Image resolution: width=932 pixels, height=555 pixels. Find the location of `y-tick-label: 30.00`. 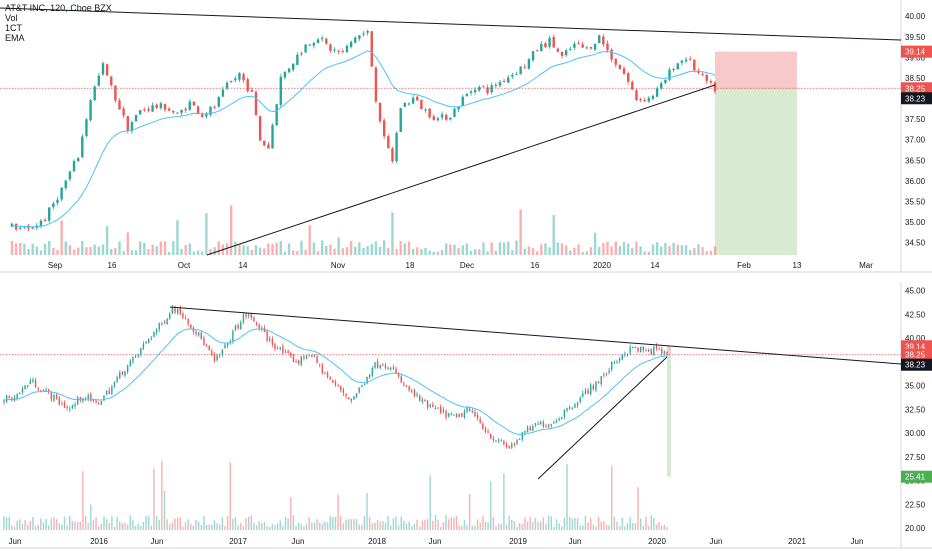

y-tick-label: 30.00 is located at coordinates (915, 433).